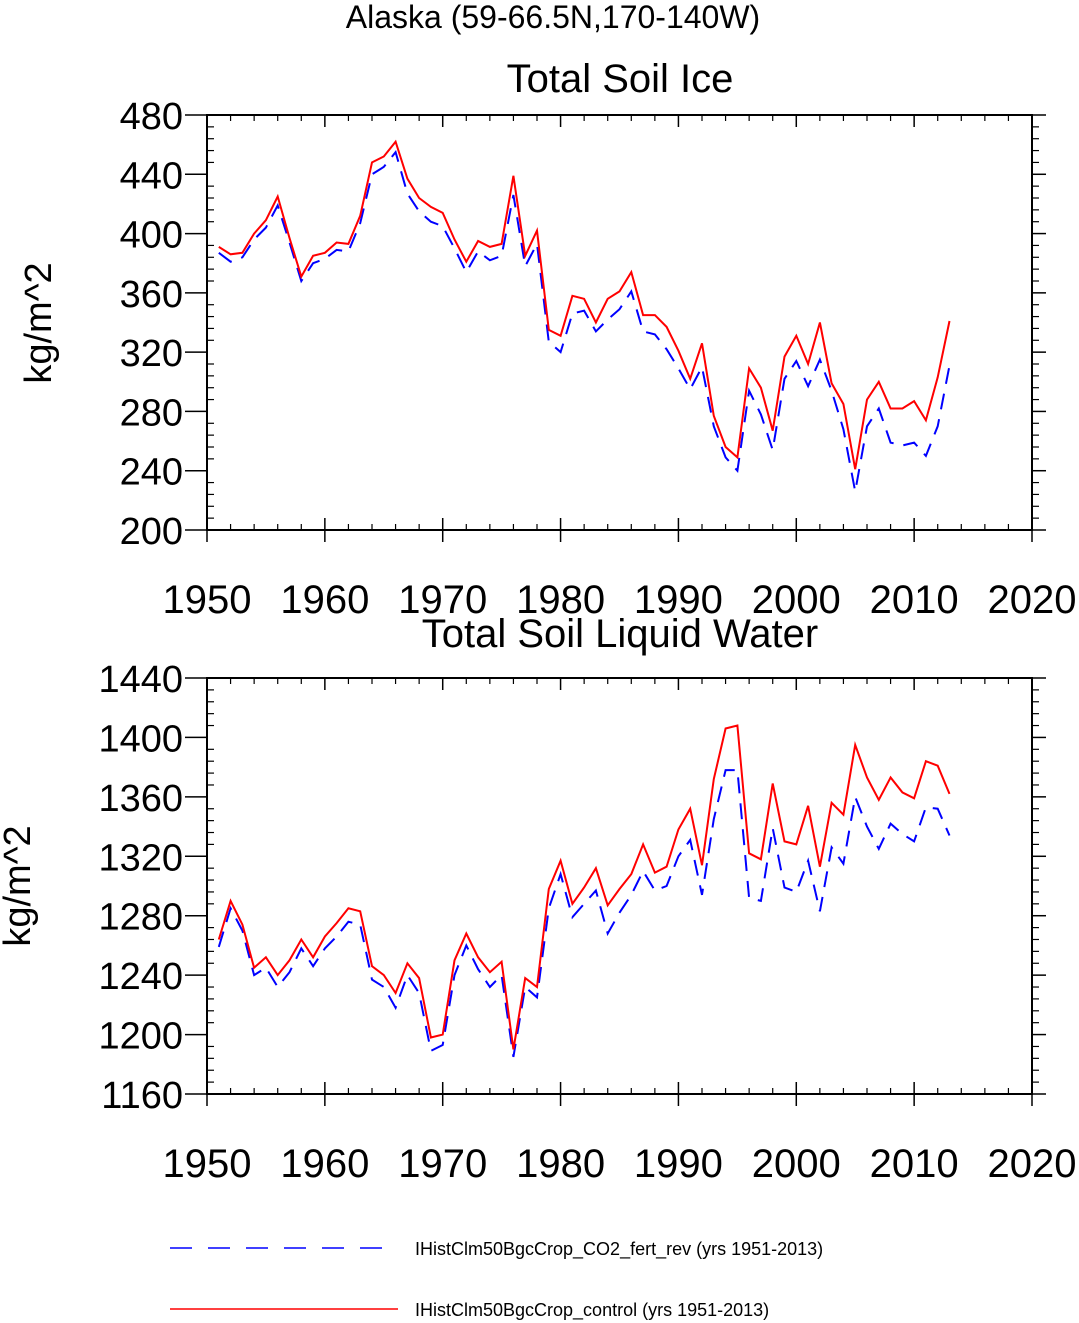  What do you see at coordinates (140, 680) in the screenshot?
I see `y-tick-label: 1440` at bounding box center [140, 680].